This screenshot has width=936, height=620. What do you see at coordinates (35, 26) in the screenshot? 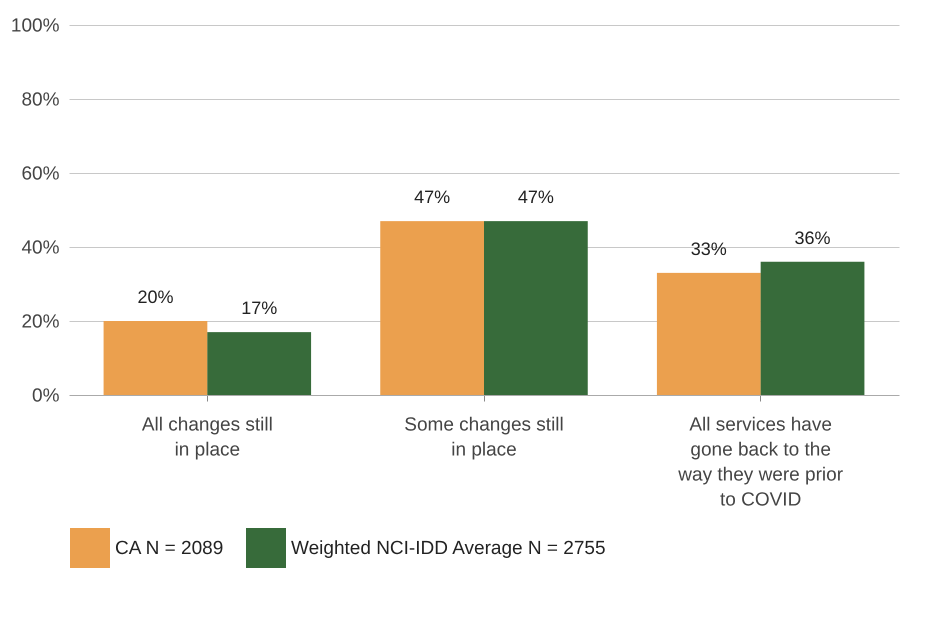
I see `y-tick-label: 100%` at bounding box center [35, 26].